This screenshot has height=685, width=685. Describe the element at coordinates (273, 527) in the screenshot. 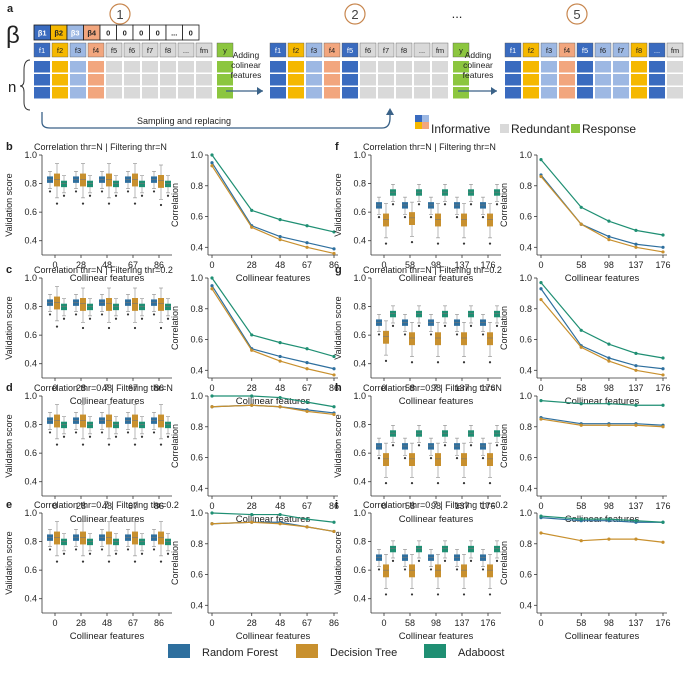

I see `line-series-decision-tree` at that location.